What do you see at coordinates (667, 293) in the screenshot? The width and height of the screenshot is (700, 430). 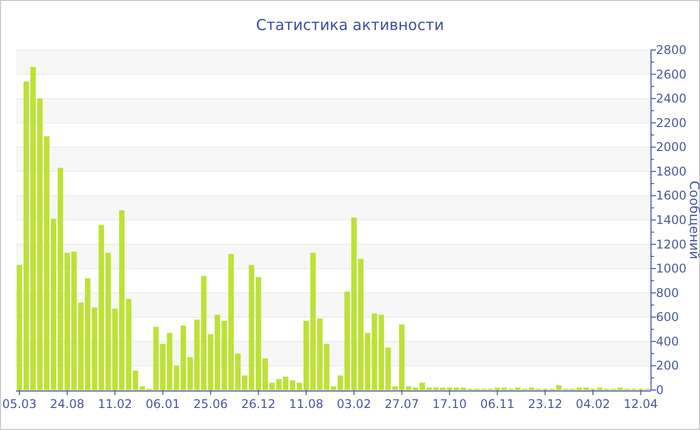 I see `y-tick-label: 800` at bounding box center [667, 293].